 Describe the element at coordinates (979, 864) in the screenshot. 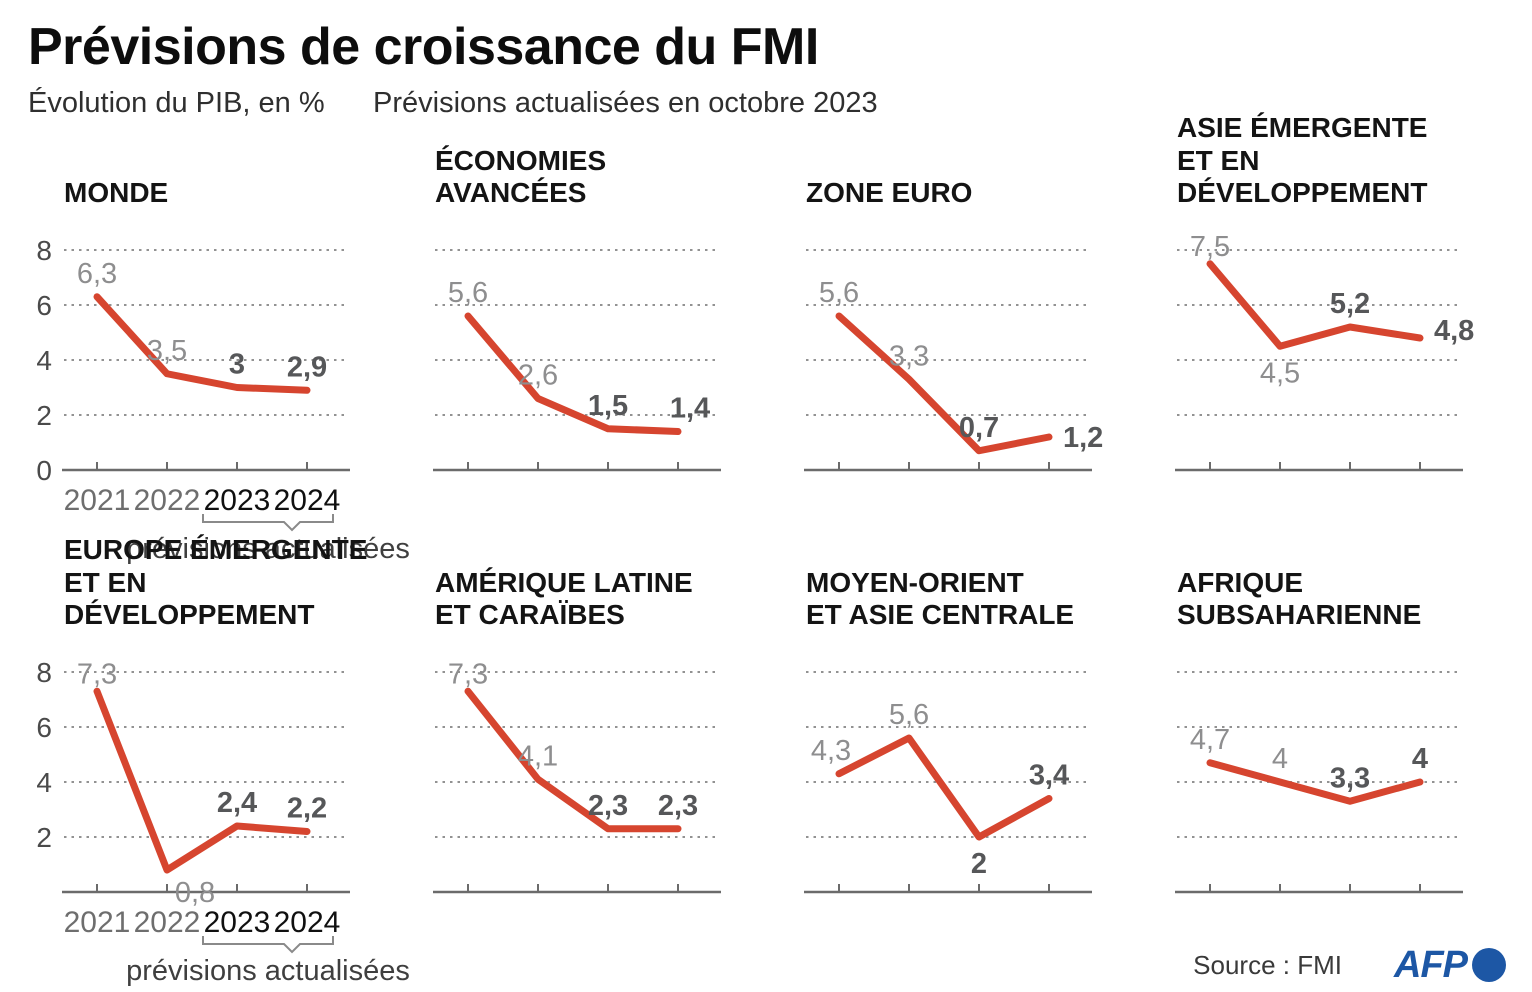

I see `value-label-forecast: 2` at that location.